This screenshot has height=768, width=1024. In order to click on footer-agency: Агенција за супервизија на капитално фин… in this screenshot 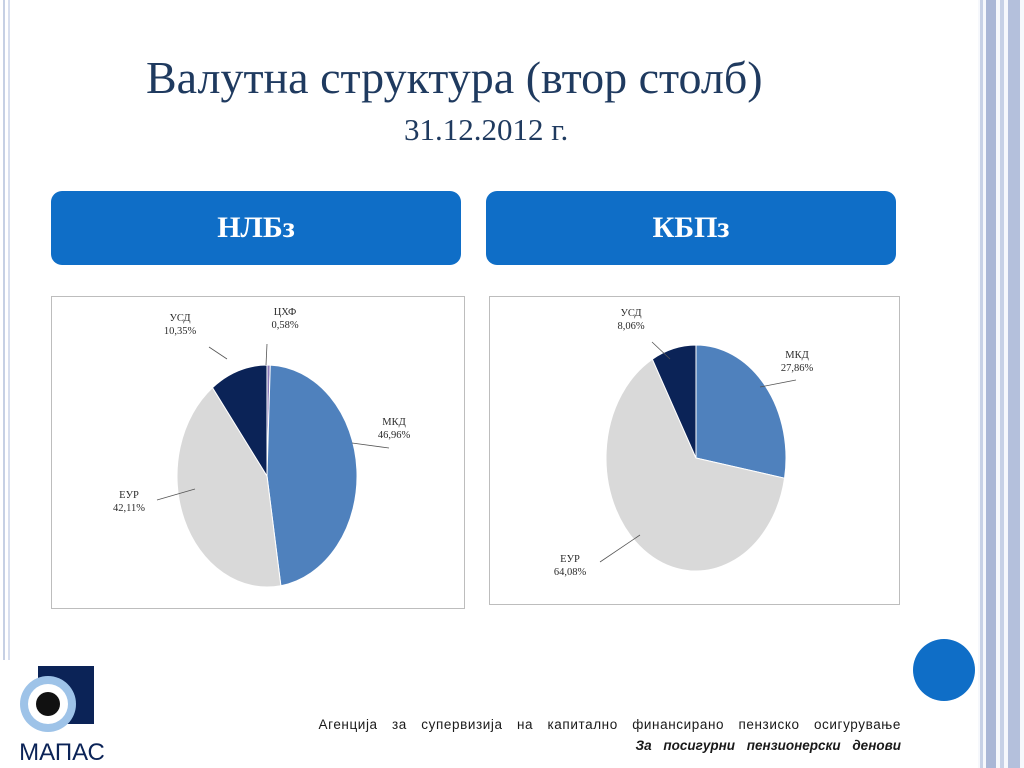, I will do `click(609, 724)`.